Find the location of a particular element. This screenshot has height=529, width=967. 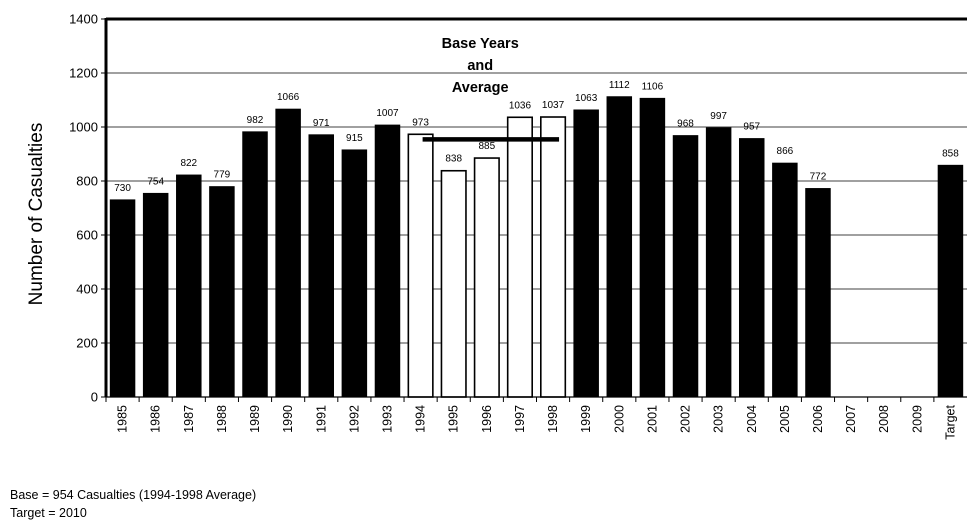

annotation-line: and is located at coordinates (480, 66).